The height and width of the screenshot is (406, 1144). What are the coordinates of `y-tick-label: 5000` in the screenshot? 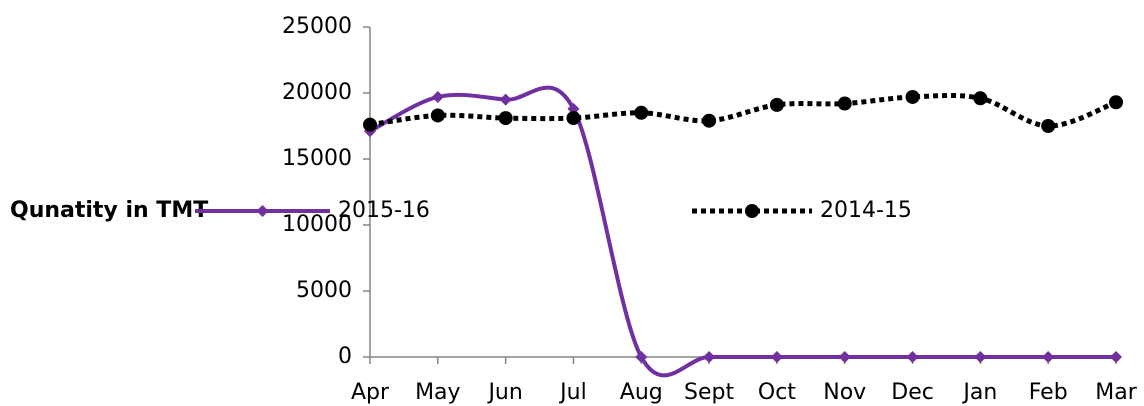 It's located at (324, 290).